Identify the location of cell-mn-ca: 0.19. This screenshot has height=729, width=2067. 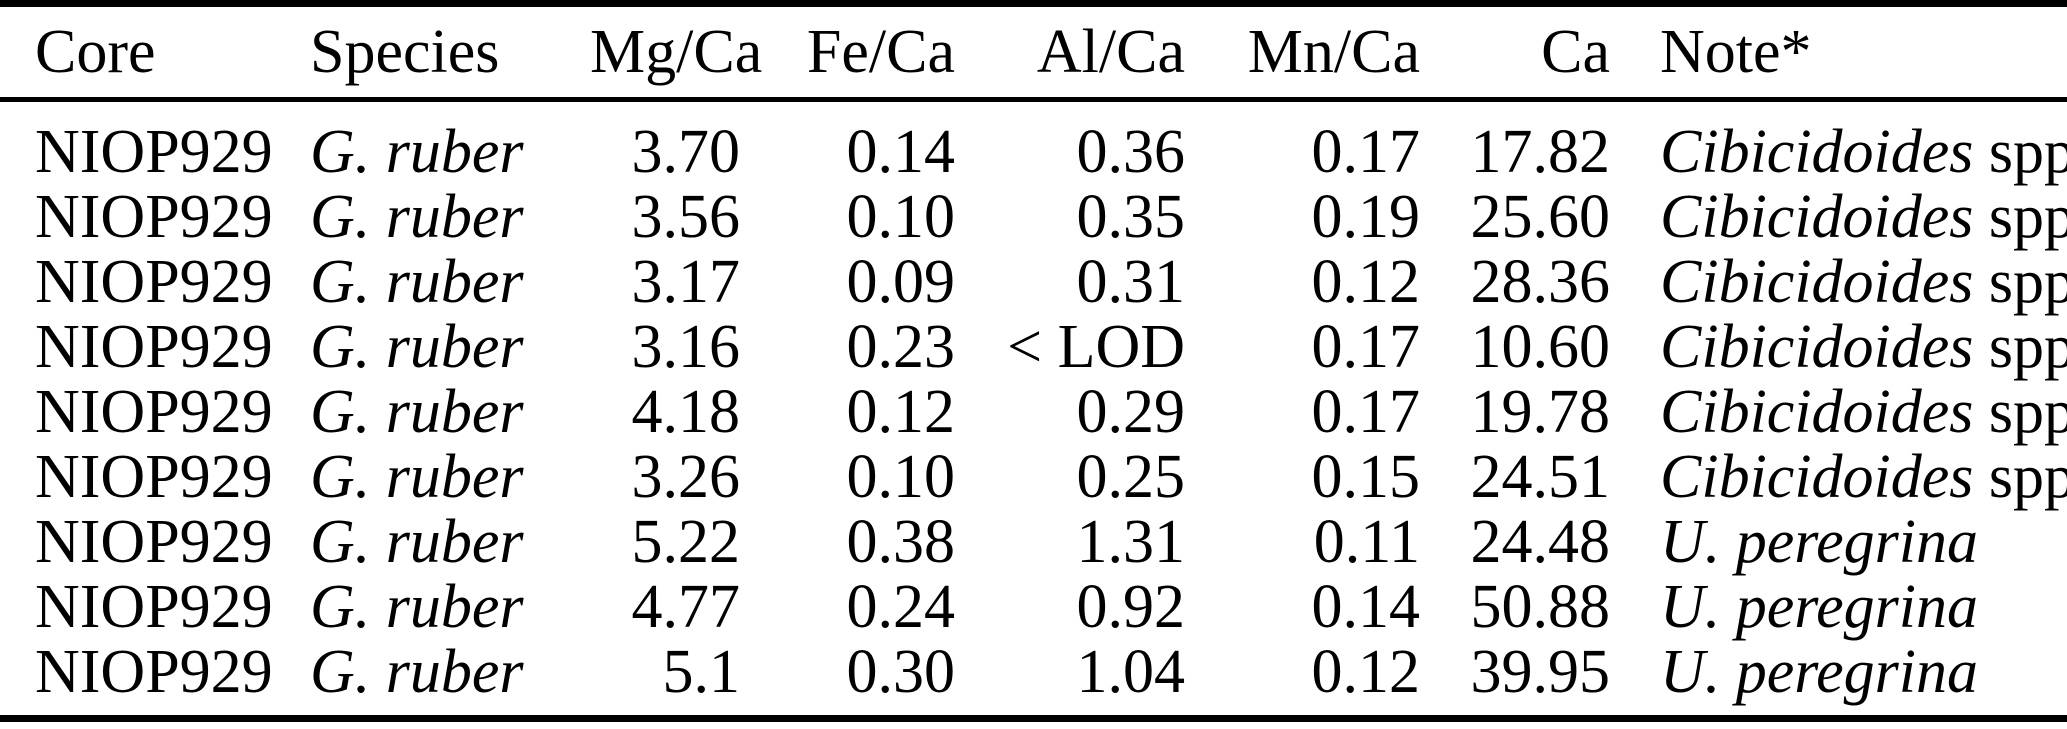
(1366, 217).